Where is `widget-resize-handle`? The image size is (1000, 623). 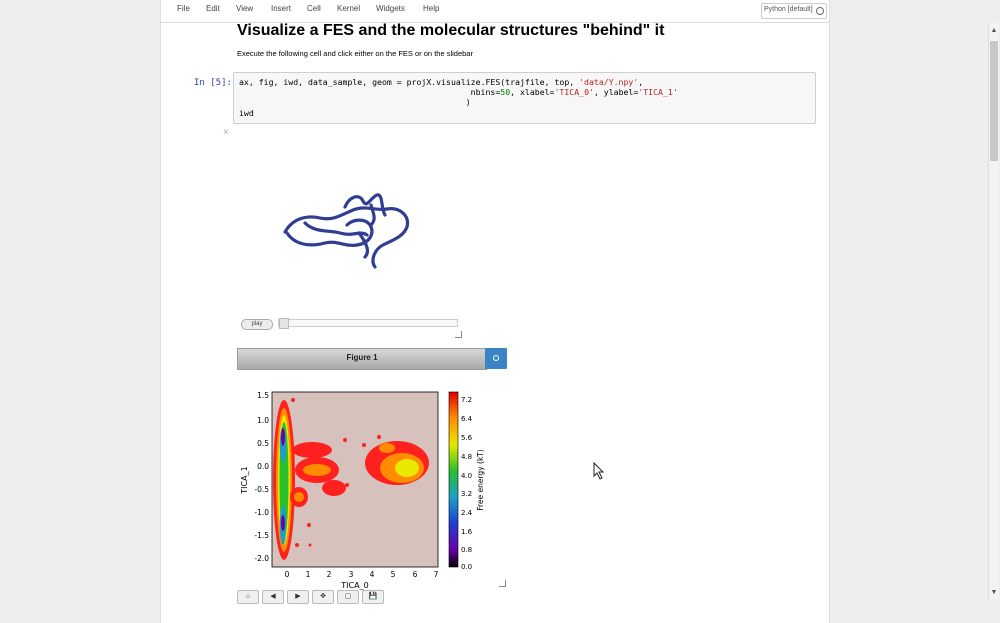
widget-resize-handle is located at coordinates (458, 334).